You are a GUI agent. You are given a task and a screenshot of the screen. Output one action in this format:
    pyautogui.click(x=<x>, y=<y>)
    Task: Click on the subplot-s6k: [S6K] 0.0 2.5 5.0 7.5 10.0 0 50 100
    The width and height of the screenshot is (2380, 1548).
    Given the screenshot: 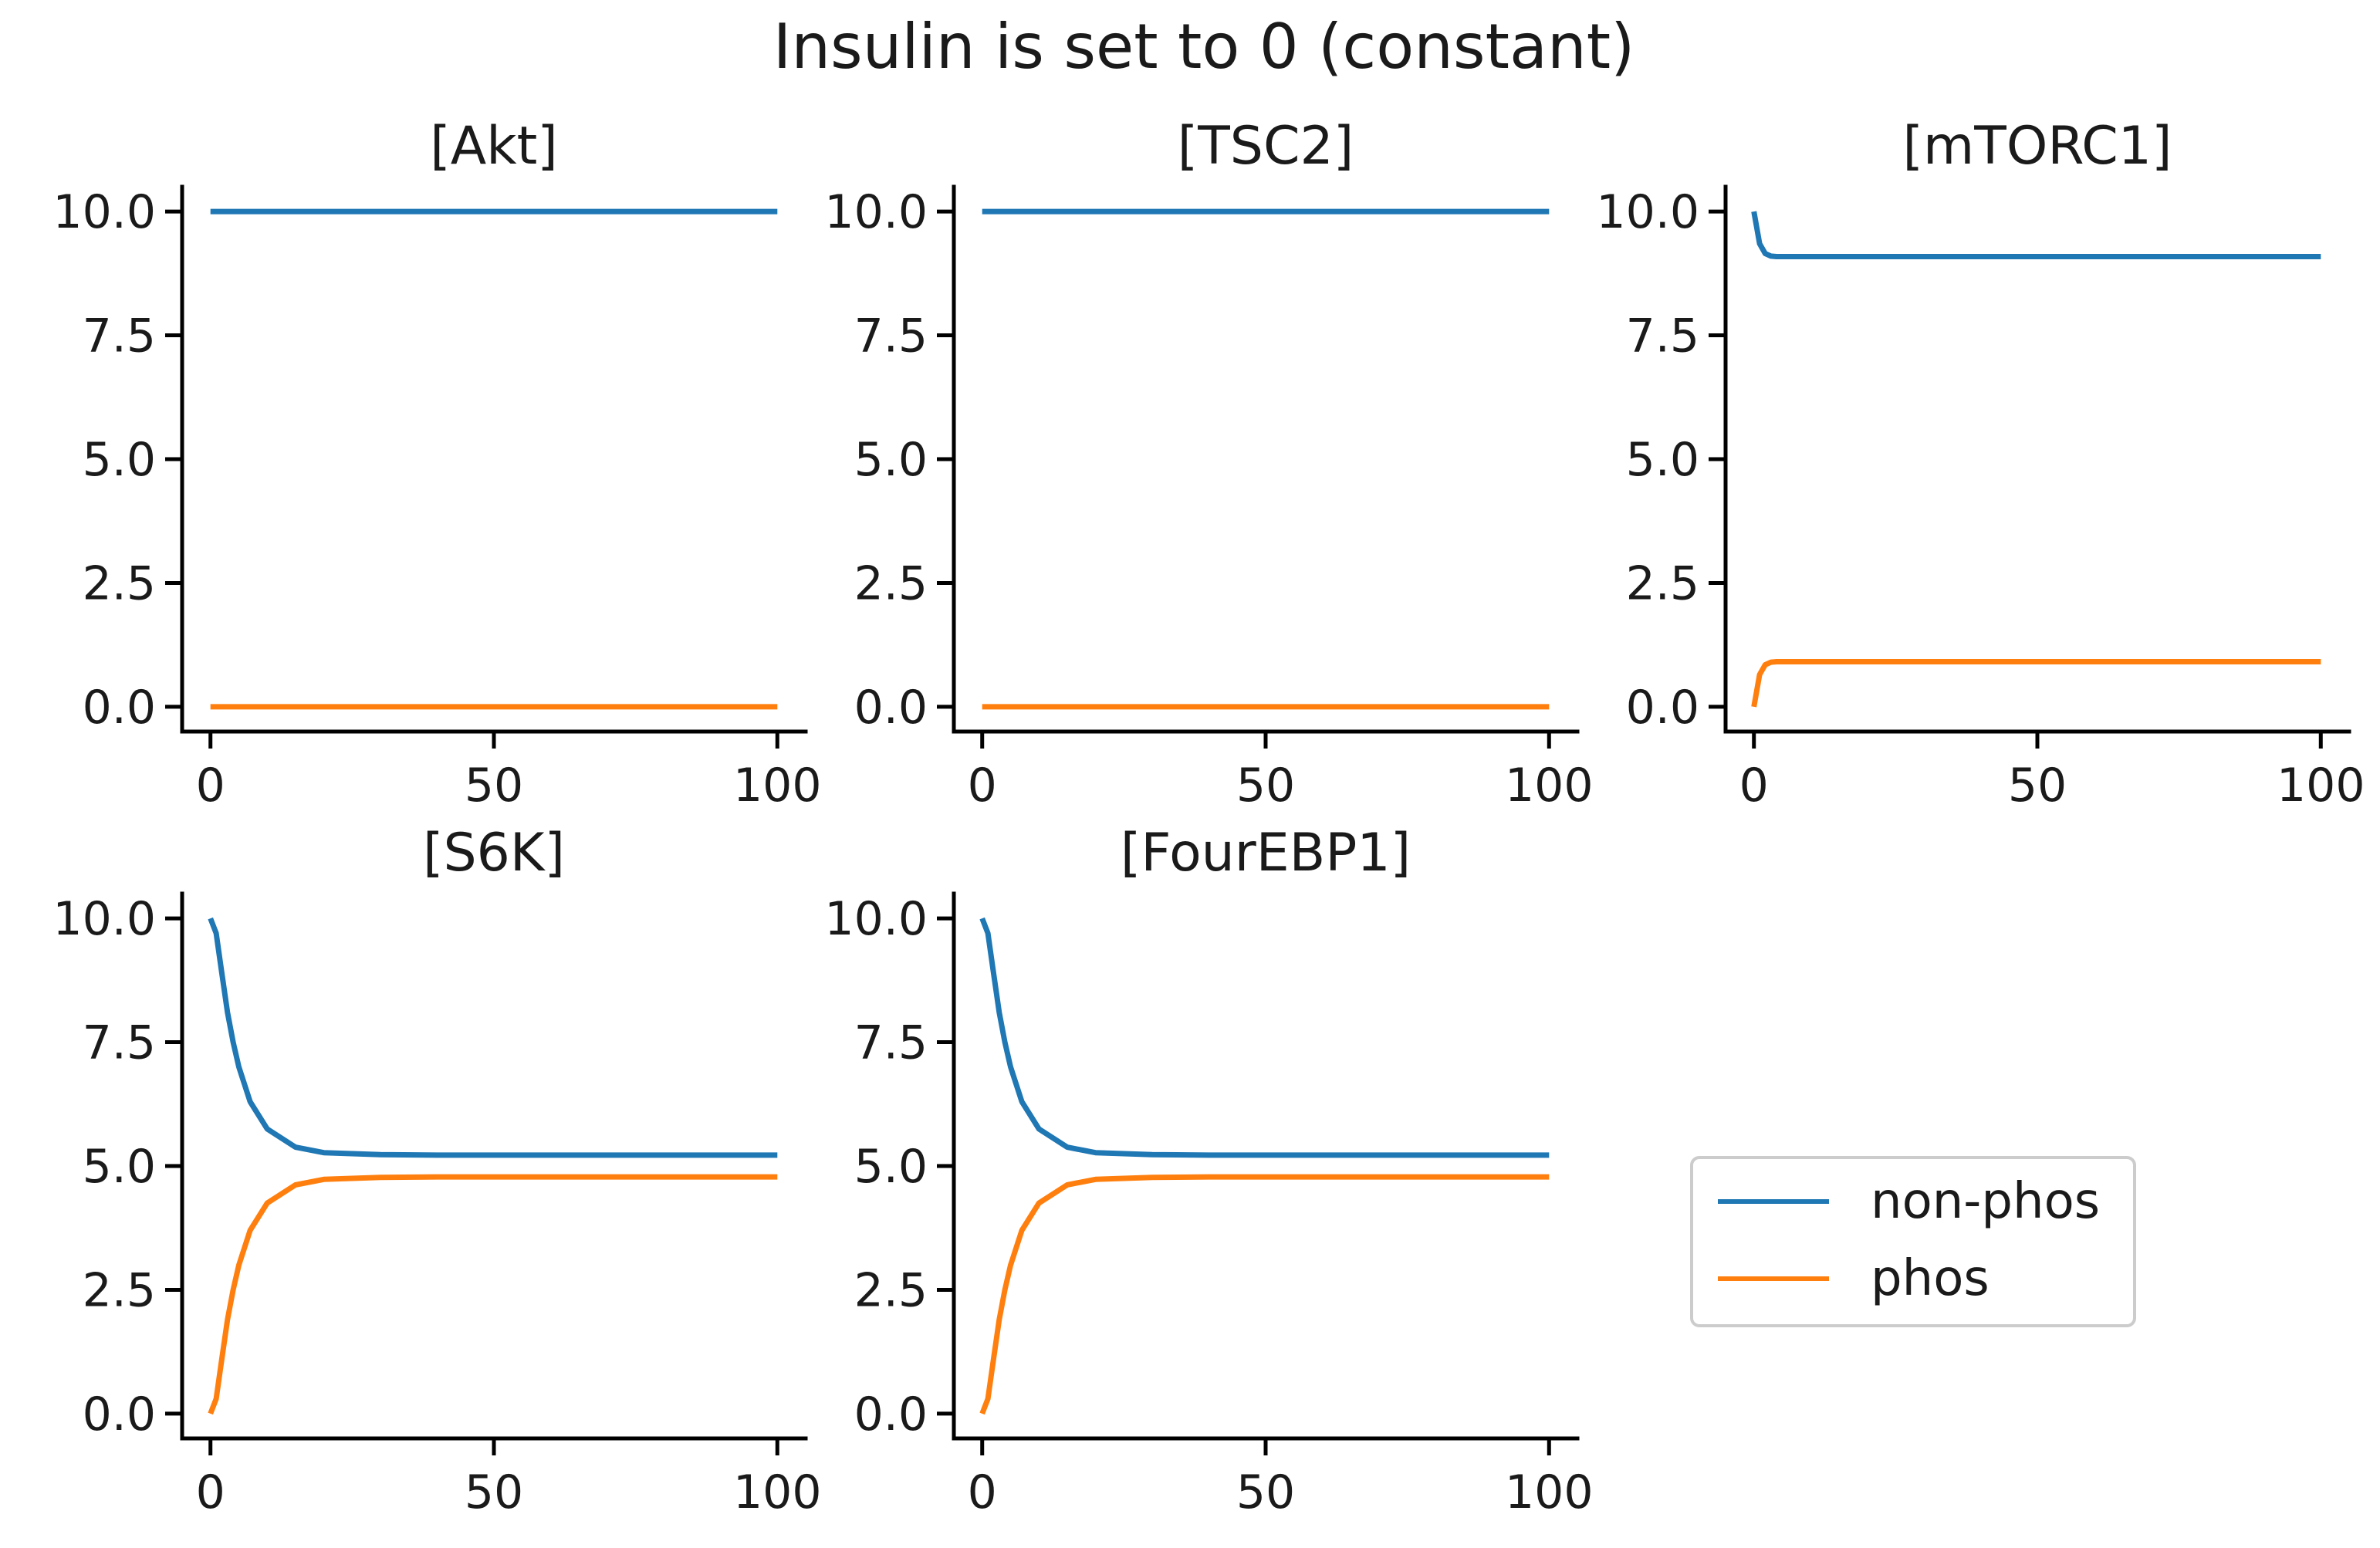 What is the action you would take?
    pyautogui.click(x=437, y=1171)
    